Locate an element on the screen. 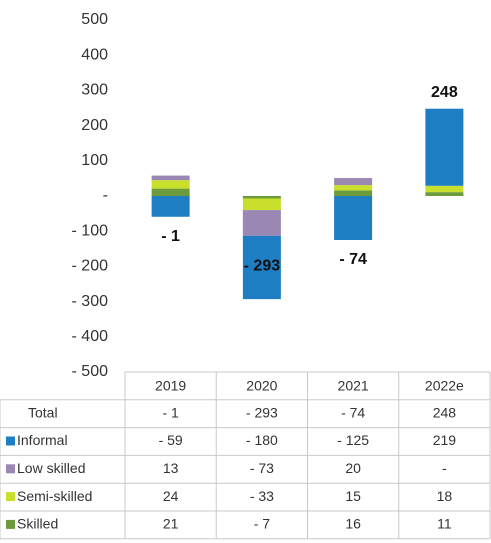 This screenshot has height=543, width=491. y-tick-label: - 100 is located at coordinates (90, 230).